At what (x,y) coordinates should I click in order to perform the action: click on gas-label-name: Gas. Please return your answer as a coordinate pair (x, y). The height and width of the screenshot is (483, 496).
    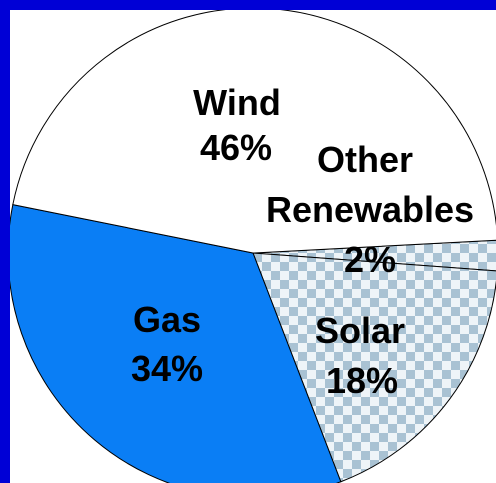
    Looking at the image, I should click on (167, 319).